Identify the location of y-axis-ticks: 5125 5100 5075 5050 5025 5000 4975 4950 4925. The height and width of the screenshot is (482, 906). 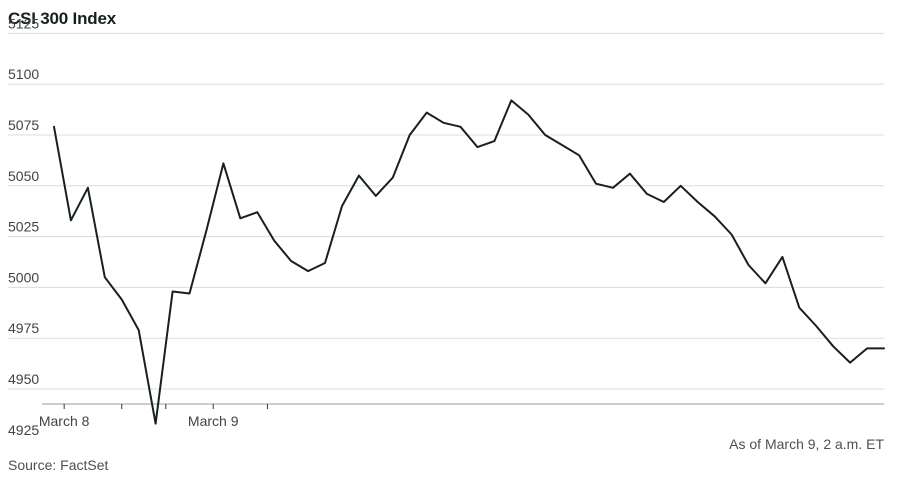
(23, 226).